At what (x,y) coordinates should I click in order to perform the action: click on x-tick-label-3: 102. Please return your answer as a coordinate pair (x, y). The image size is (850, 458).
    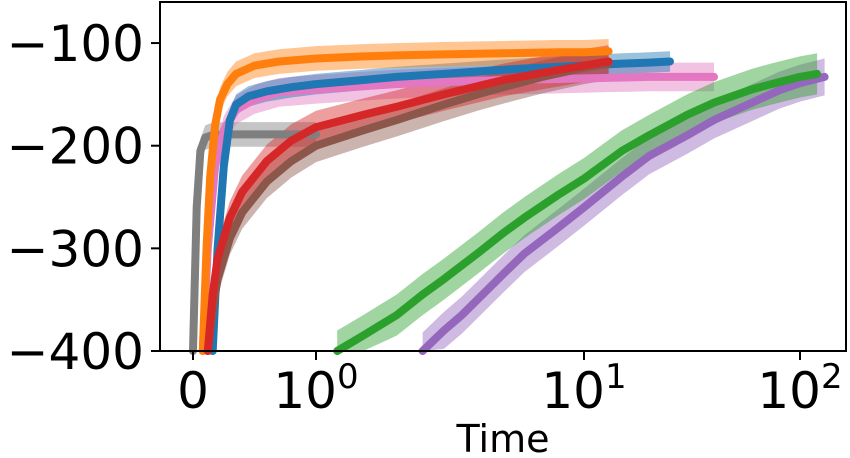
    Looking at the image, I should click on (799, 388).